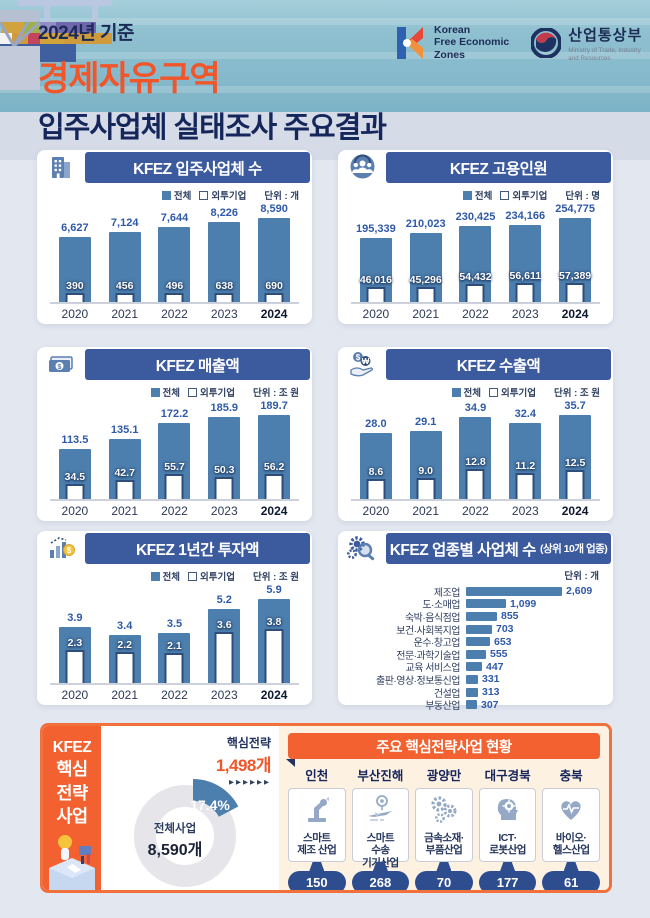 The width and height of the screenshot is (650, 918). Describe the element at coordinates (523, 603) in the screenshot. I see `industry-value-label: 1,099` at that location.